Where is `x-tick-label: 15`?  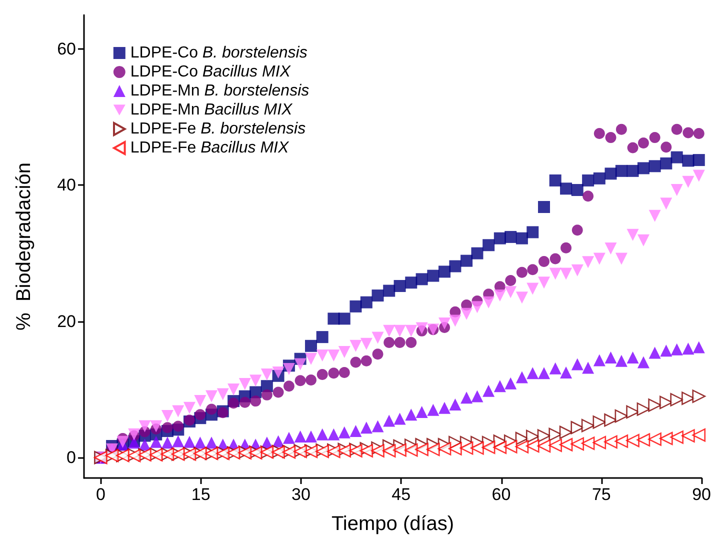 x-tick-label: 15 is located at coordinates (200, 494).